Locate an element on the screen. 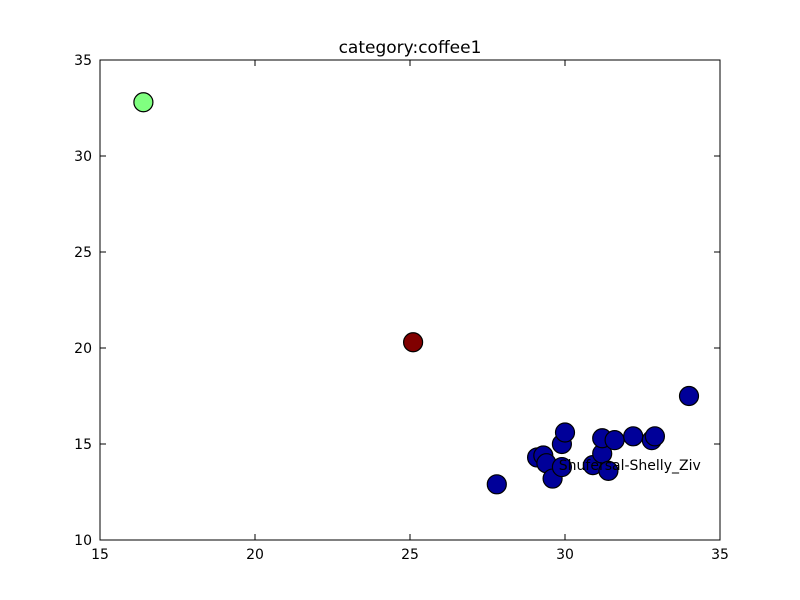 The image size is (800, 600). annotations-layer: Shufersal-Shelly_Ziv is located at coordinates (630, 466).